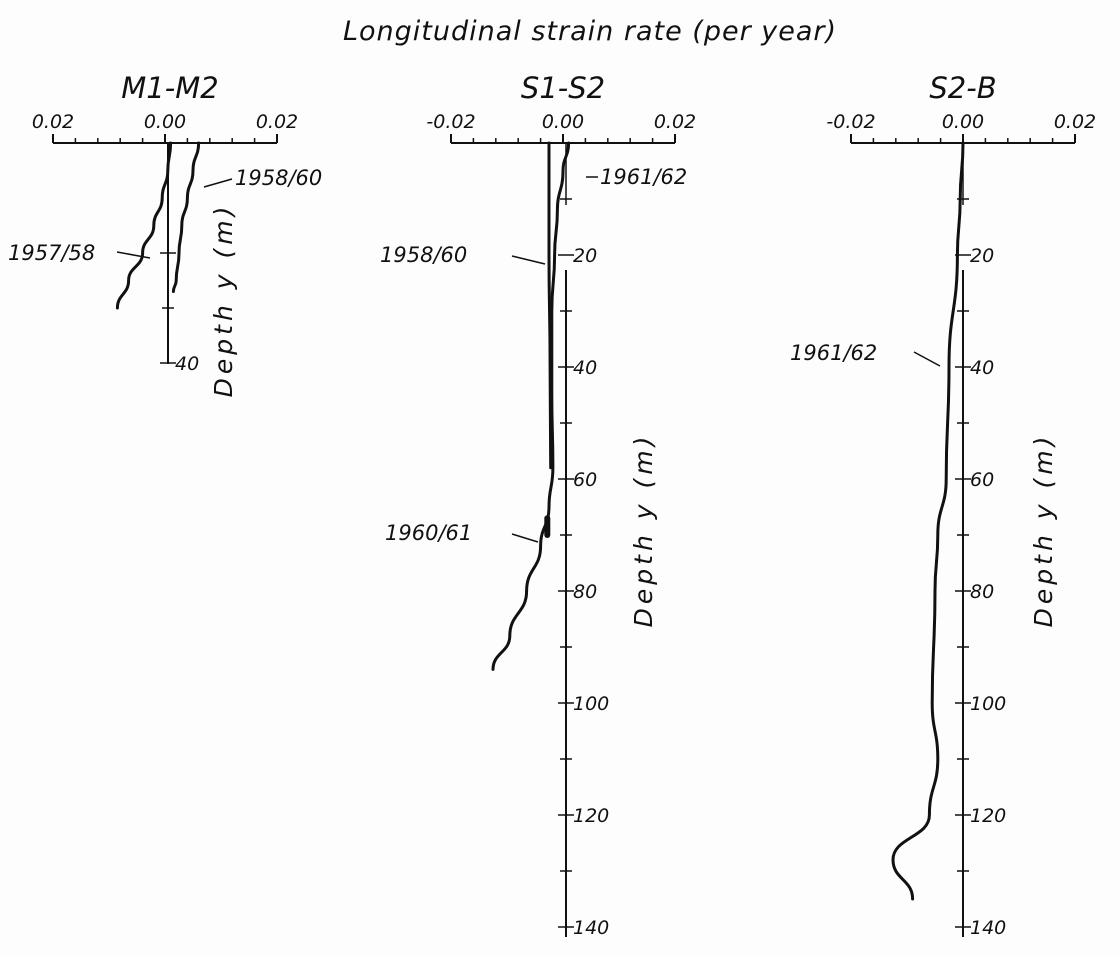 Image resolution: width=1120 pixels, height=956 pixels. I want to click on figure-title: Longitudinal strain rate (per year), so click(590, 31).